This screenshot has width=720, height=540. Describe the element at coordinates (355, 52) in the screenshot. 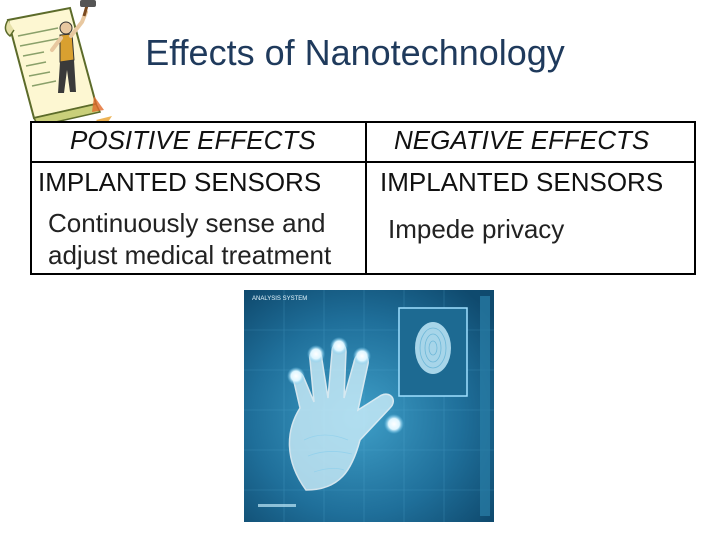

I see `page-title: Effects of Nanotechnology` at that location.